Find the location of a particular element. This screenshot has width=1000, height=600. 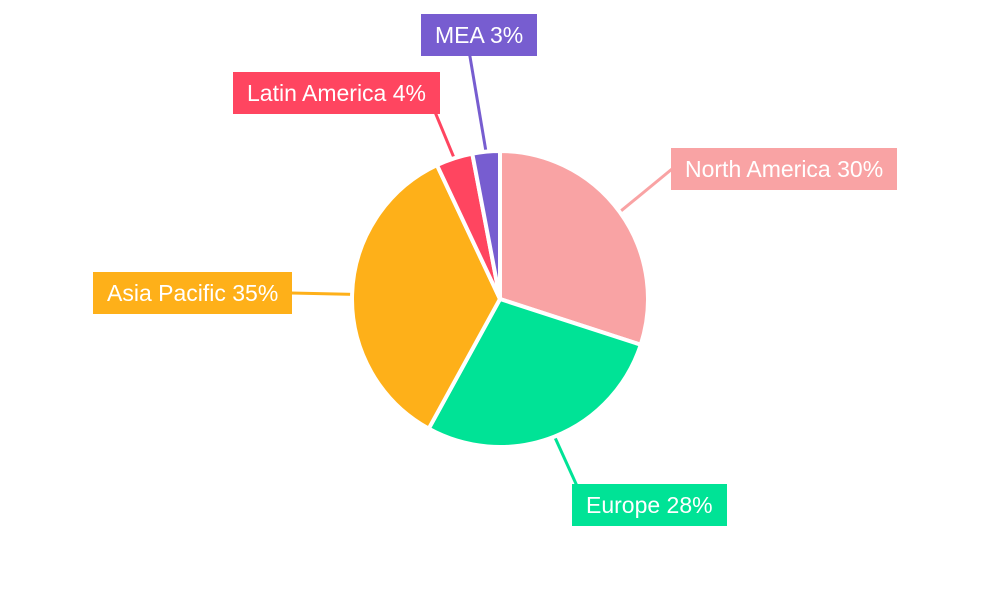

leader-line-europe is located at coordinates (565, 461).